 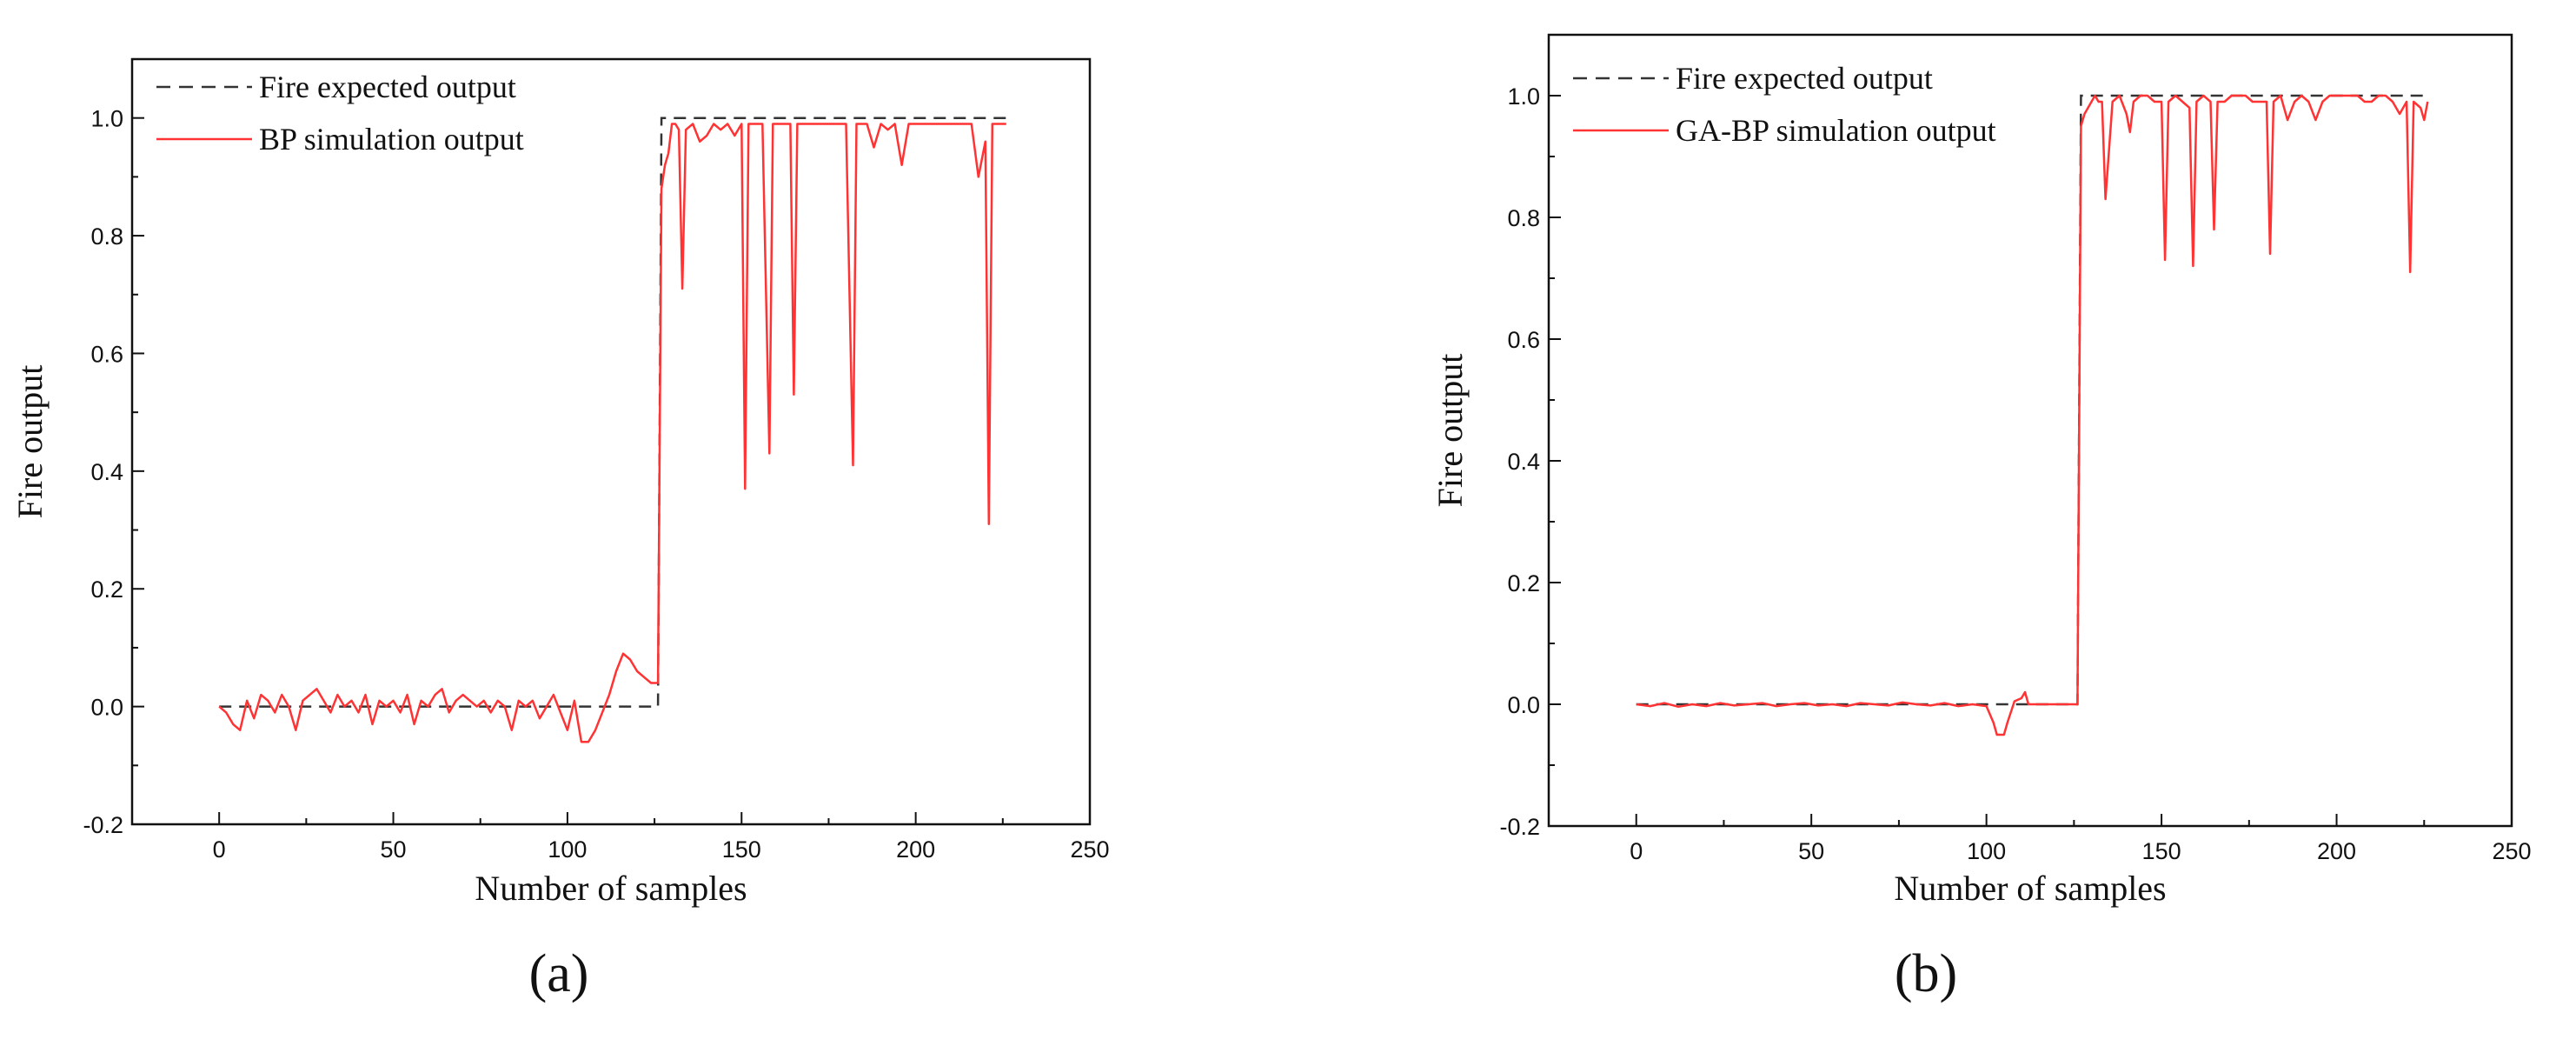 What do you see at coordinates (1926, 973) in the screenshot?
I see `panel-label: (b)` at bounding box center [1926, 973].